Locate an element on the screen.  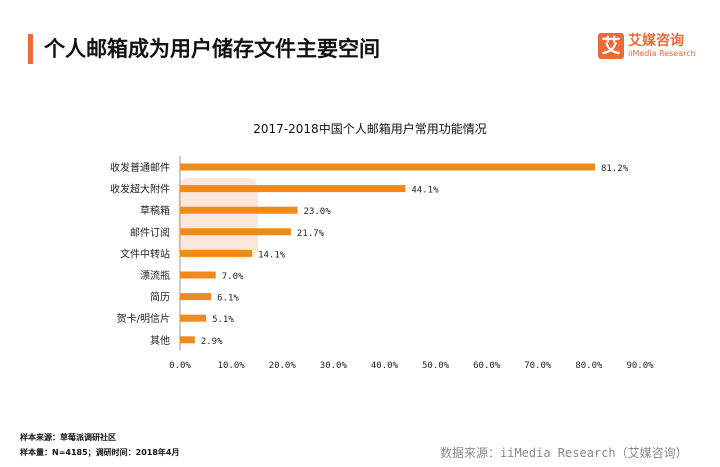
x-tick-label: 70.0% is located at coordinates (538, 366).